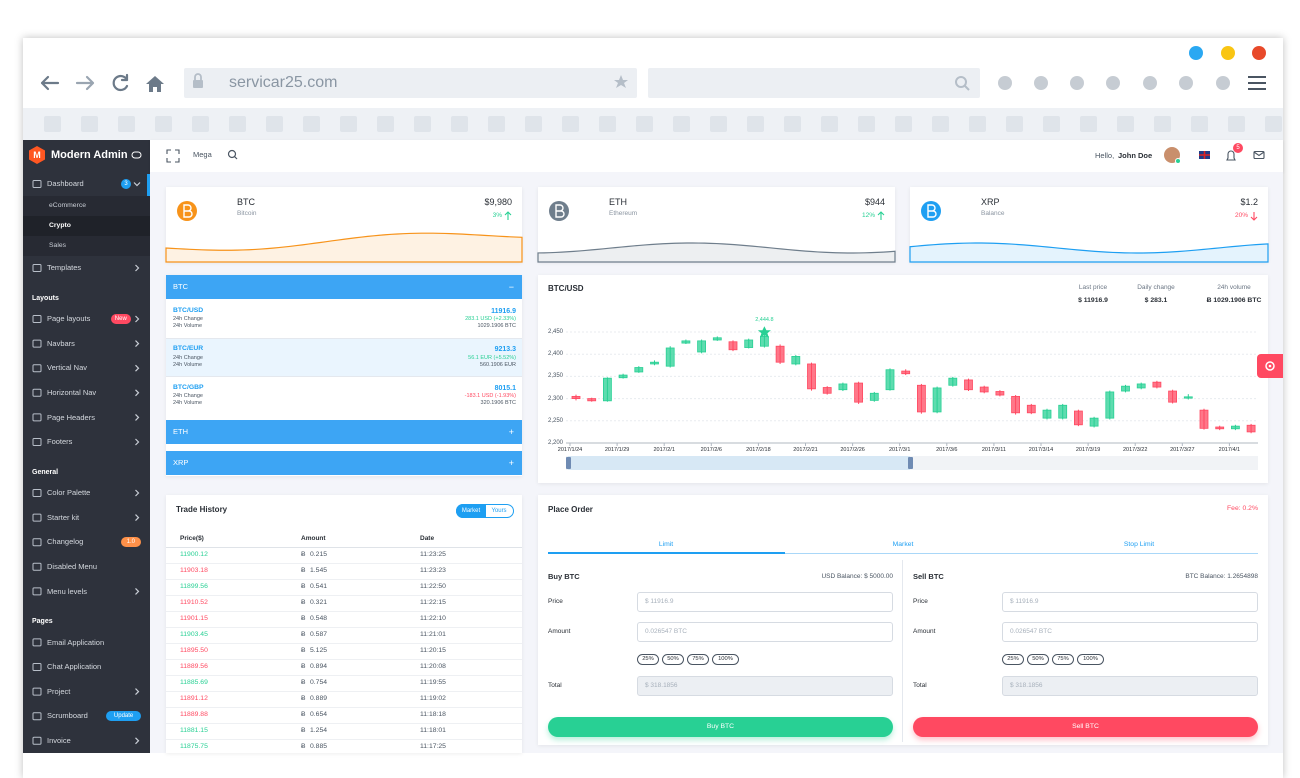 Image resolution: width=1300 pixels, height=778 pixels. What do you see at coordinates (433, 602) in the screenshot?
I see `trade-time: 11:22:15` at bounding box center [433, 602].